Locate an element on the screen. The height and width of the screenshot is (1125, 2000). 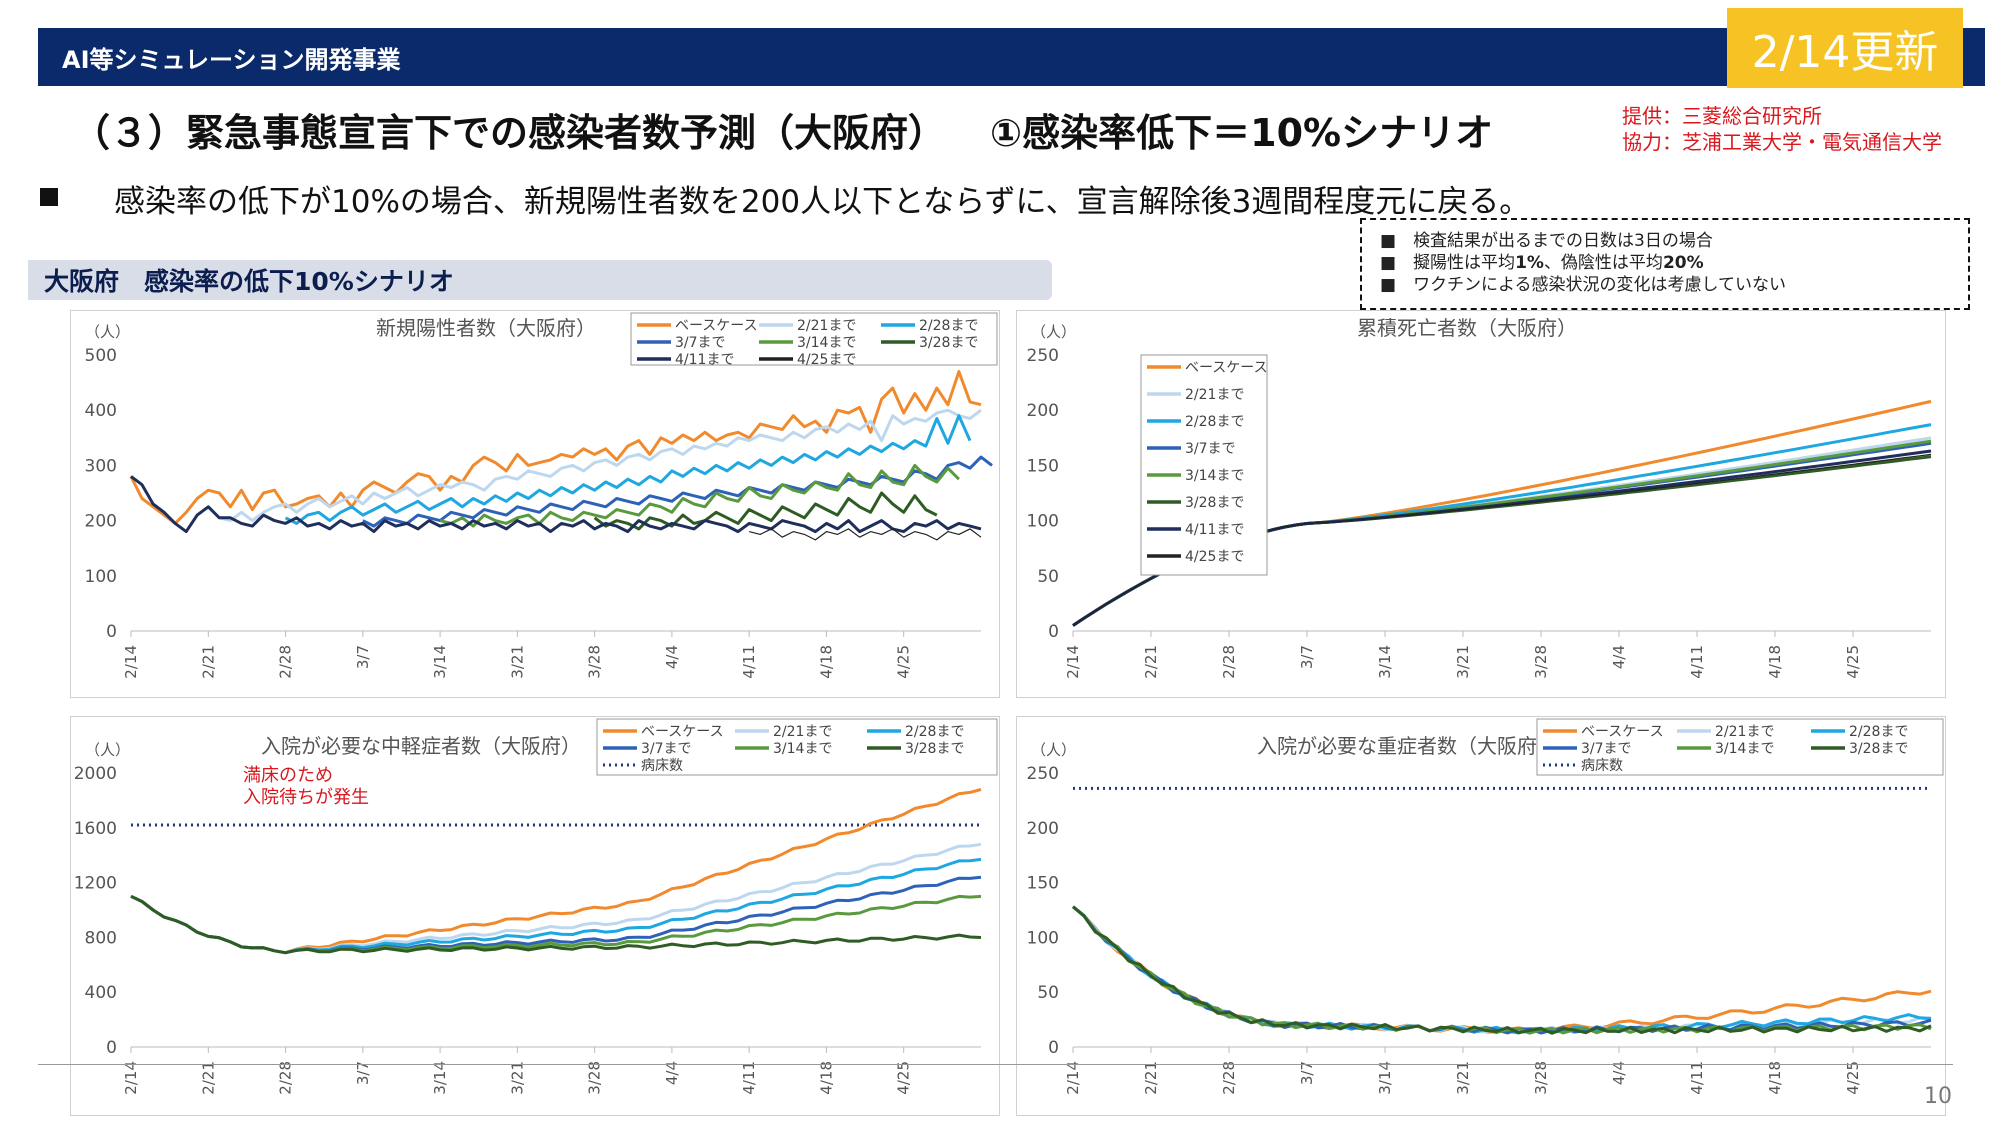
chart-title: 新規陽性者数（大阪府） is located at coordinates (486, 328).